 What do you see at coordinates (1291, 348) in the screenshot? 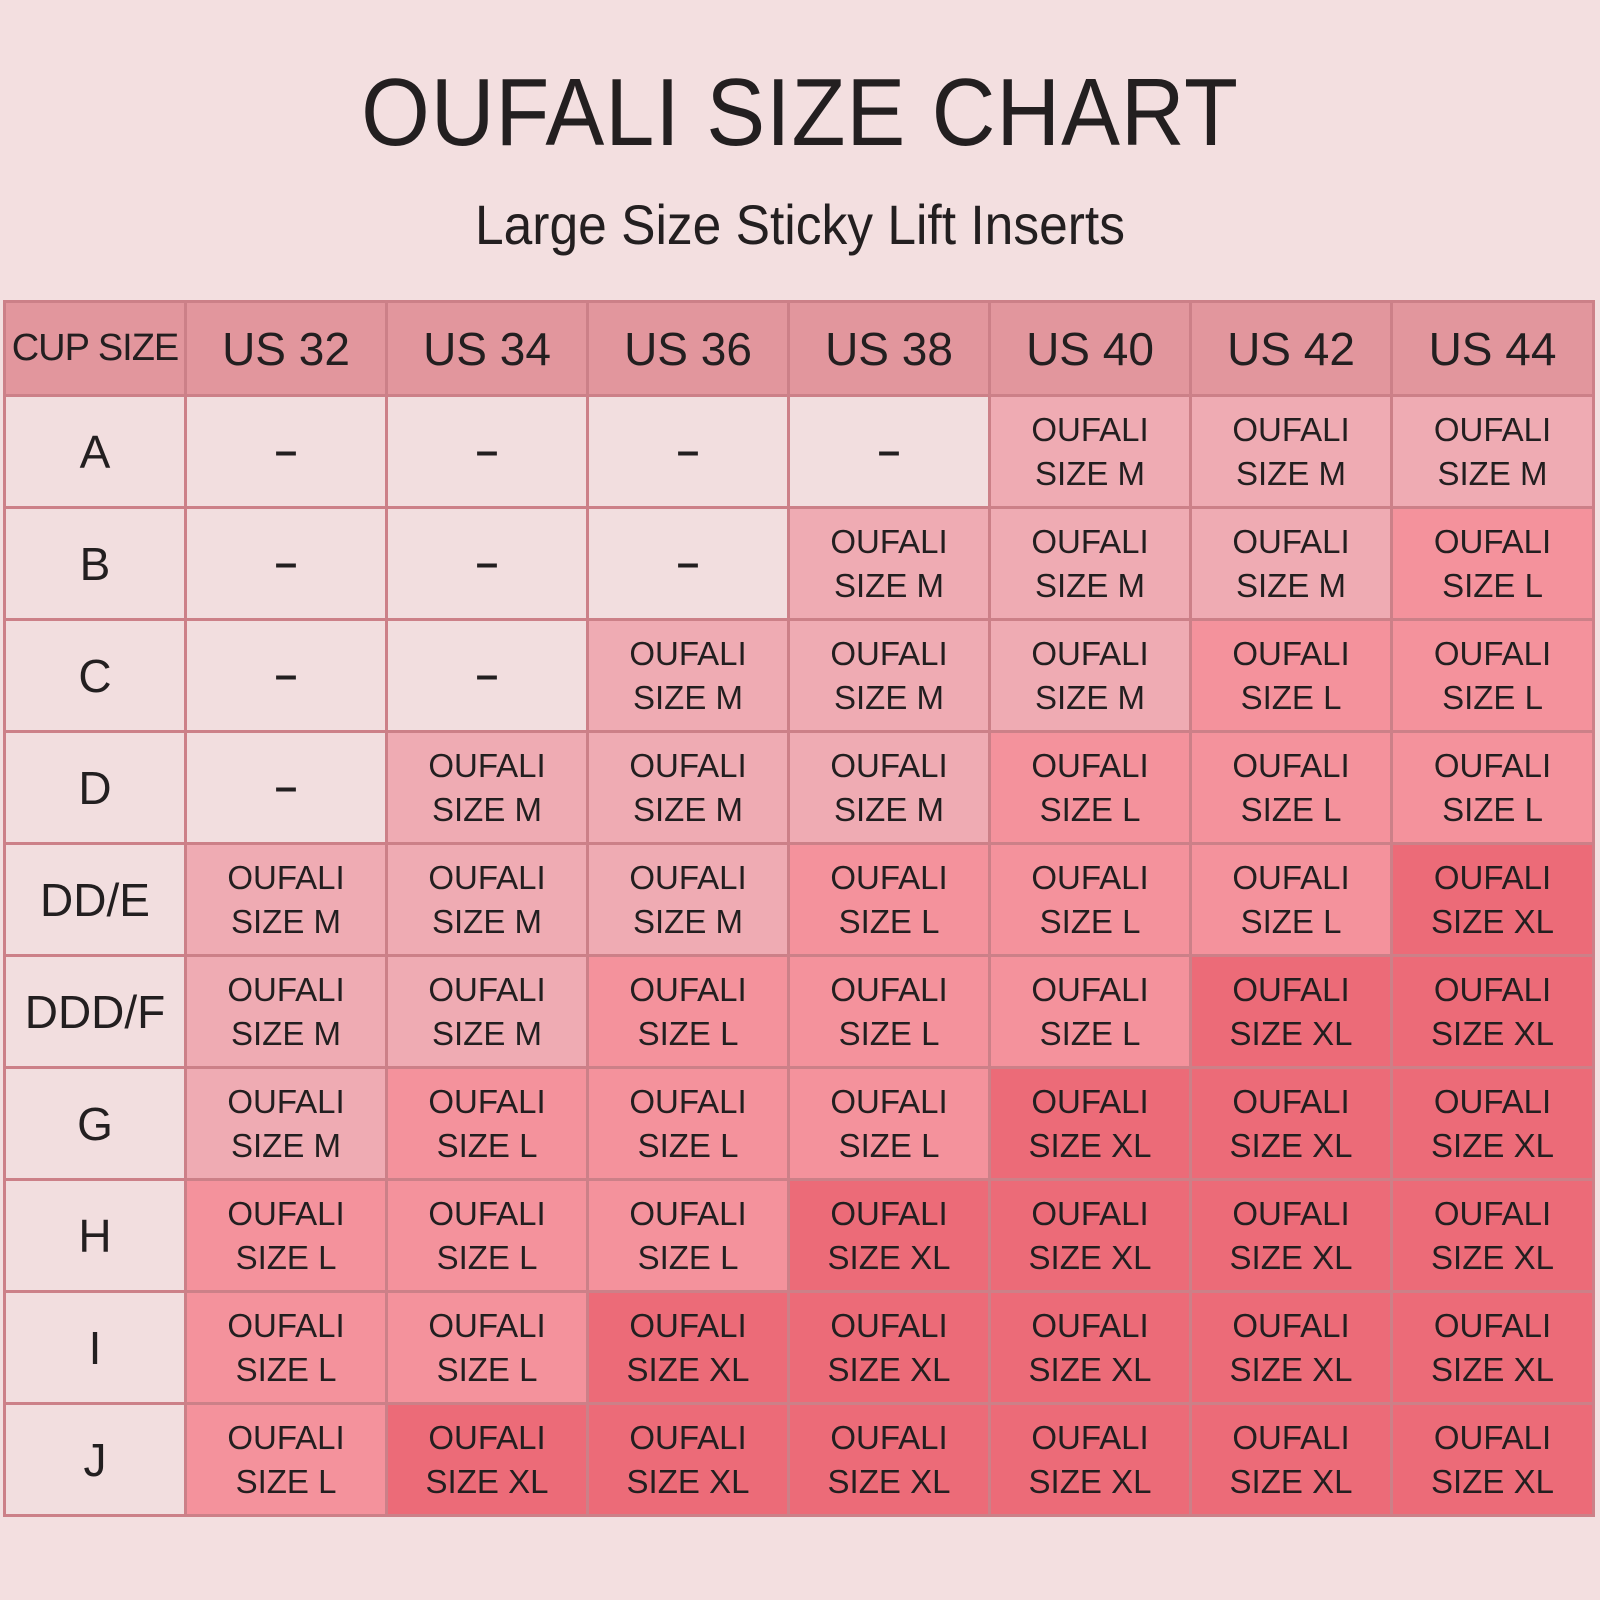
I see `column-header: US 42` at bounding box center [1291, 348].